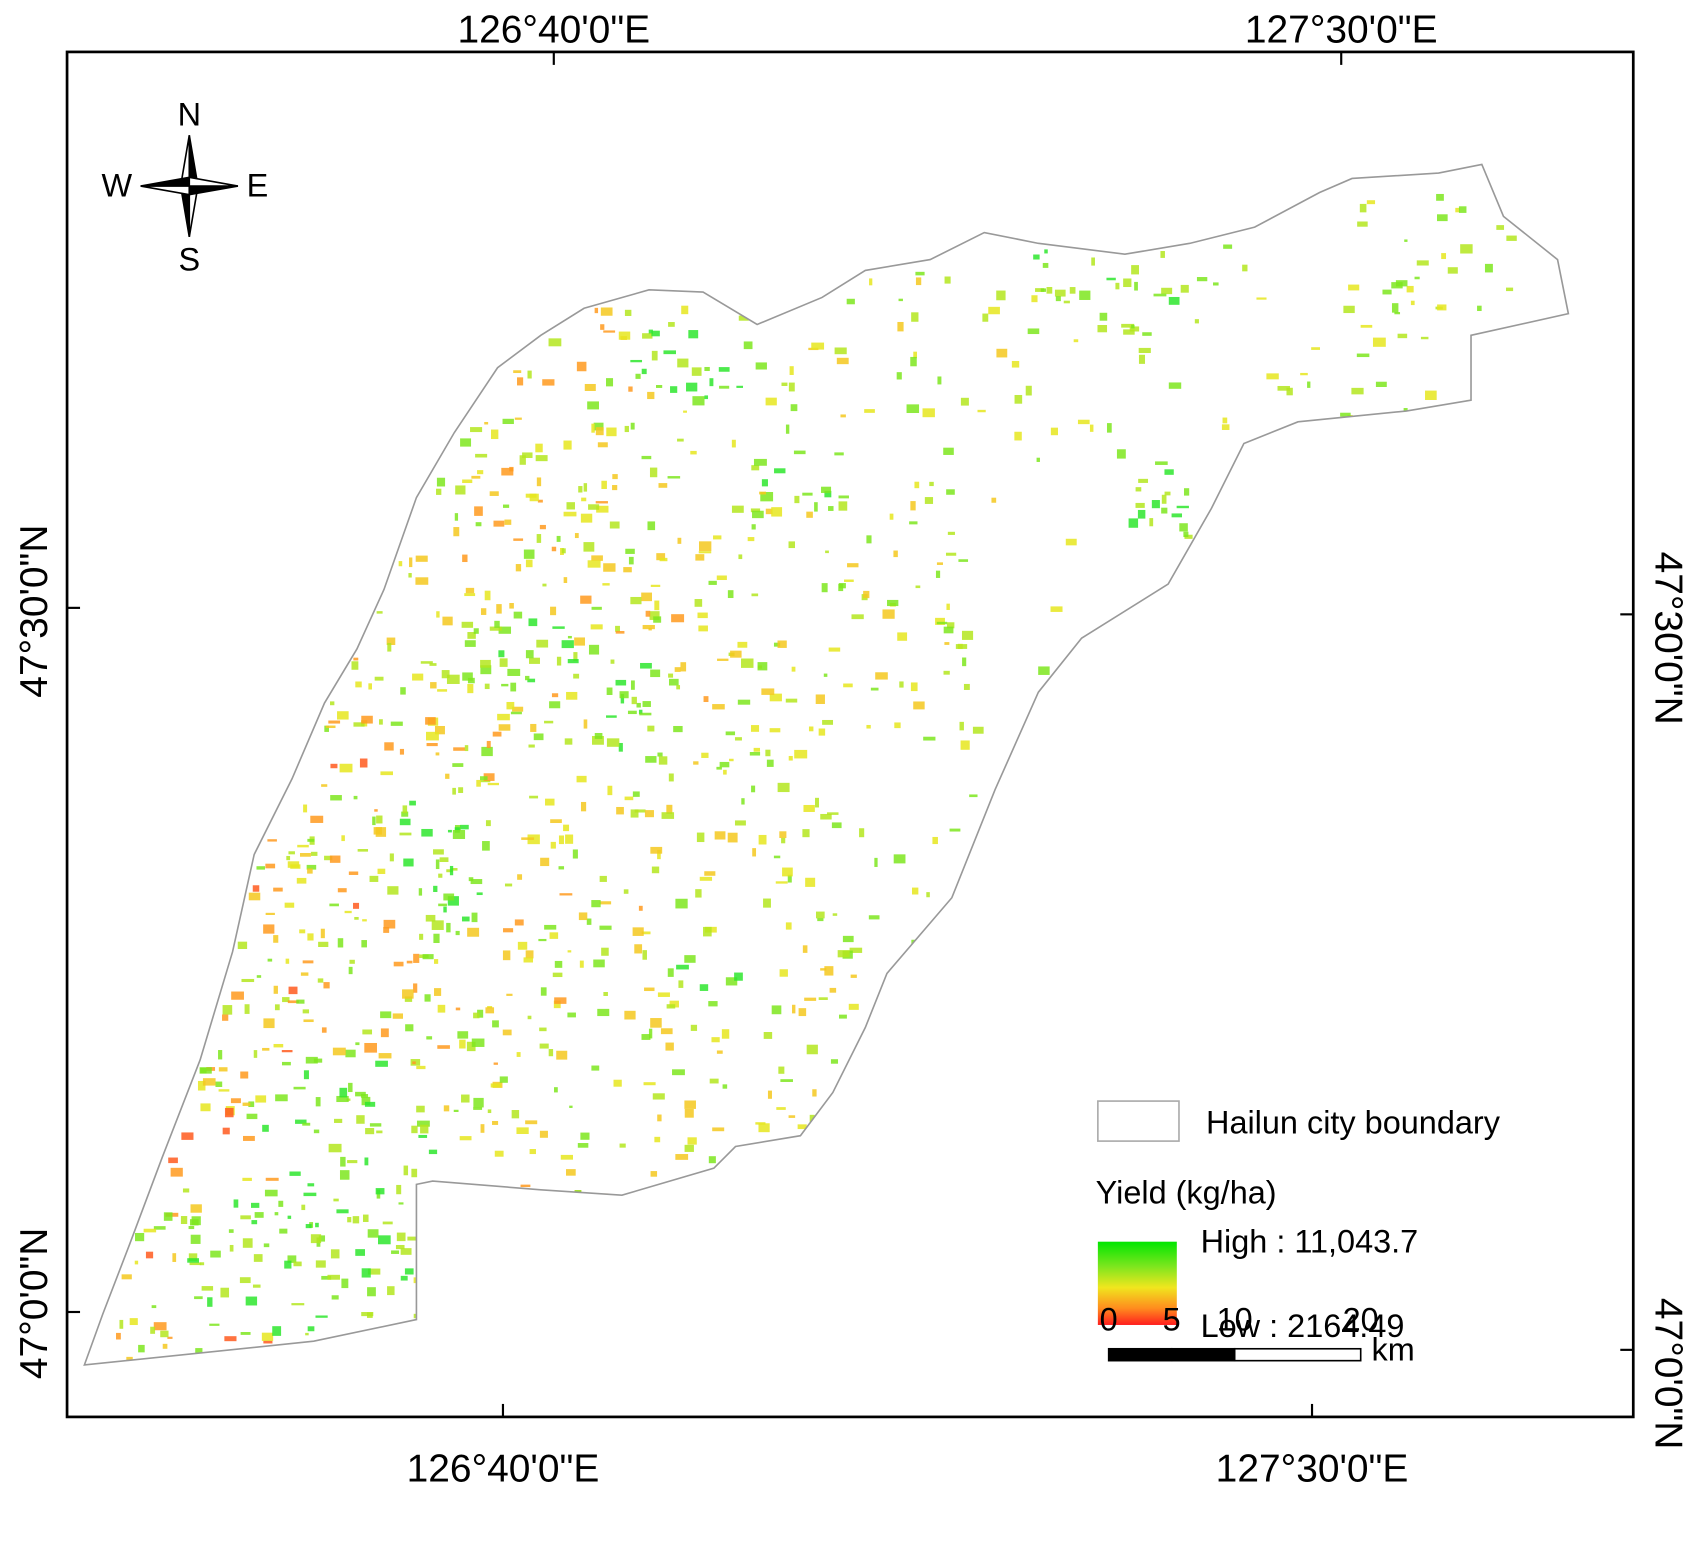  What do you see at coordinates (34, 1304) in the screenshot?
I see `left-lat-label: 47°0'0"N` at bounding box center [34, 1304].